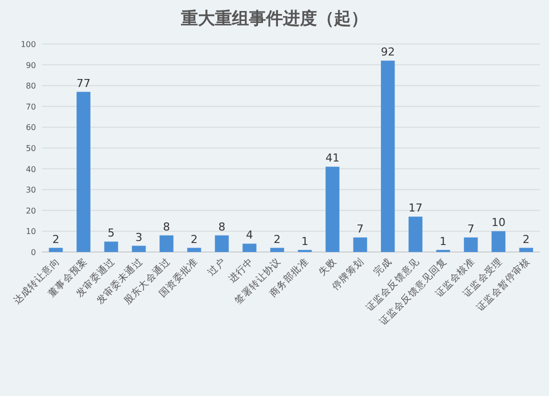  What do you see at coordinates (249, 235) in the screenshot?
I see `data-label: 4` at bounding box center [249, 235].